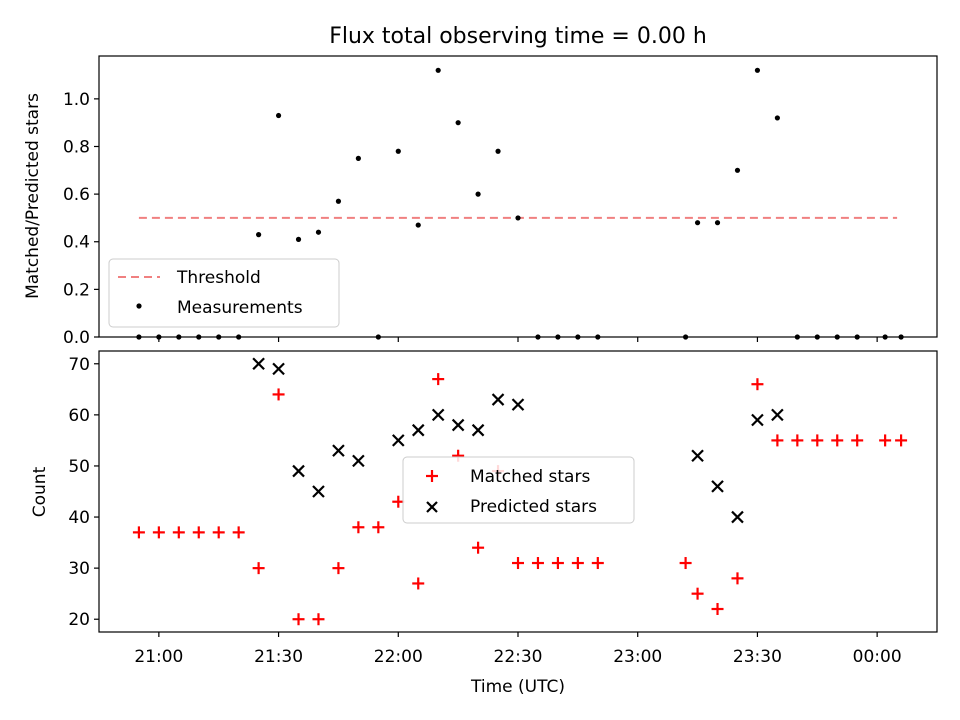 The height and width of the screenshot is (720, 960). I want to click on y-tick-label: 0.4, so click(76, 243).